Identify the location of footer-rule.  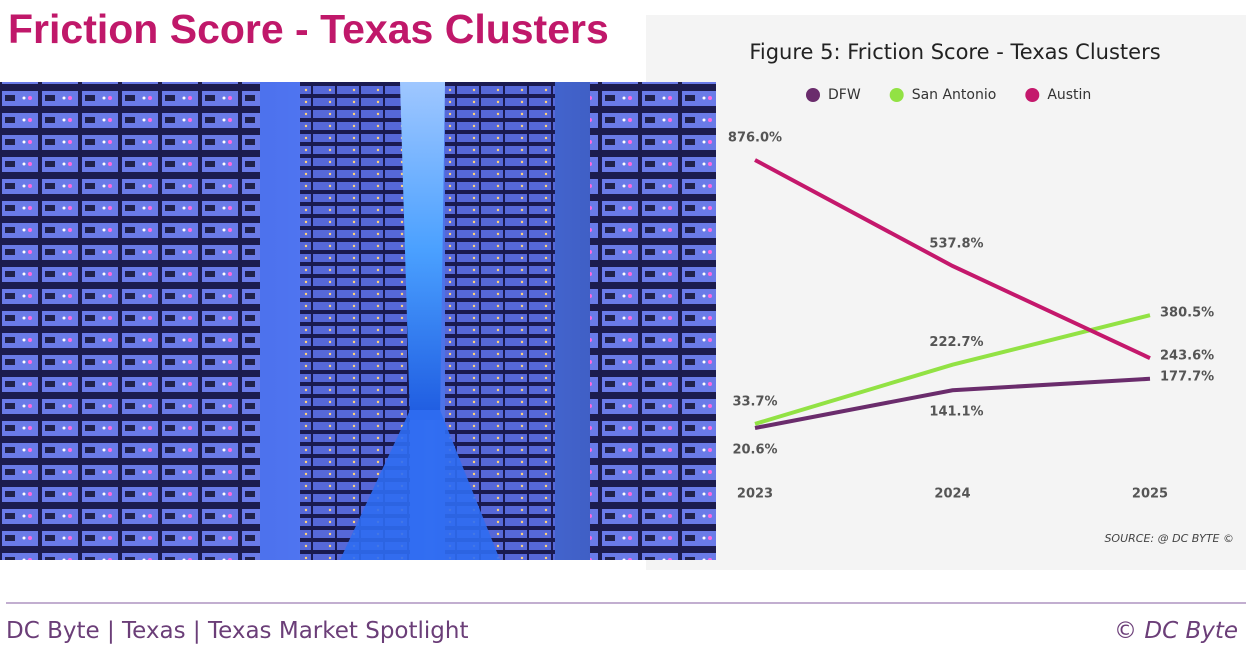
(626, 603).